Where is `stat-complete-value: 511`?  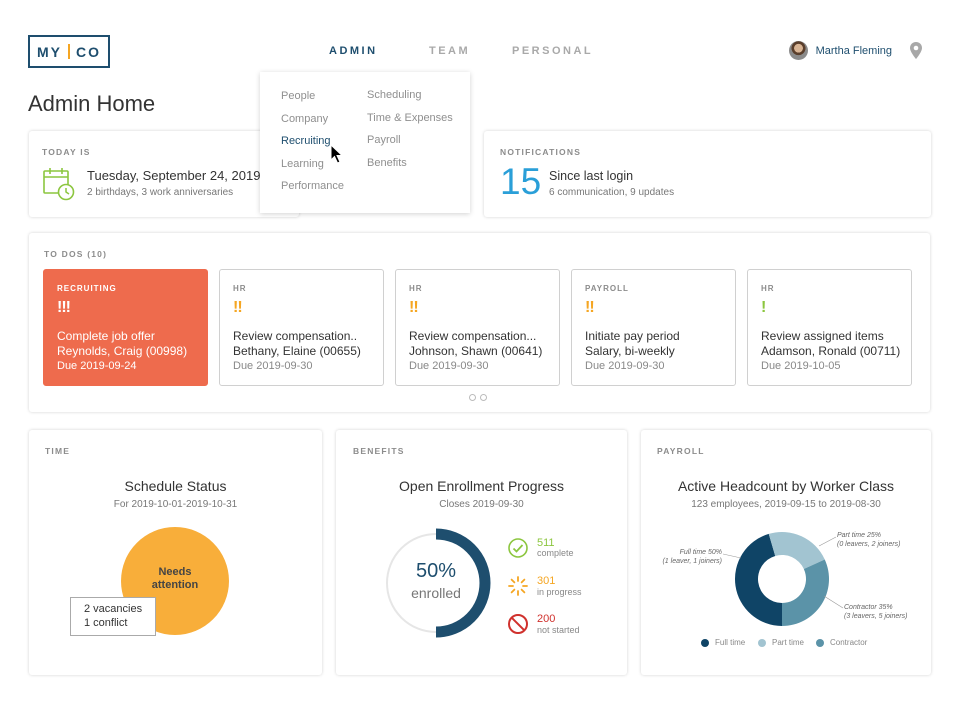
stat-complete-value: 511 is located at coordinates (546, 543).